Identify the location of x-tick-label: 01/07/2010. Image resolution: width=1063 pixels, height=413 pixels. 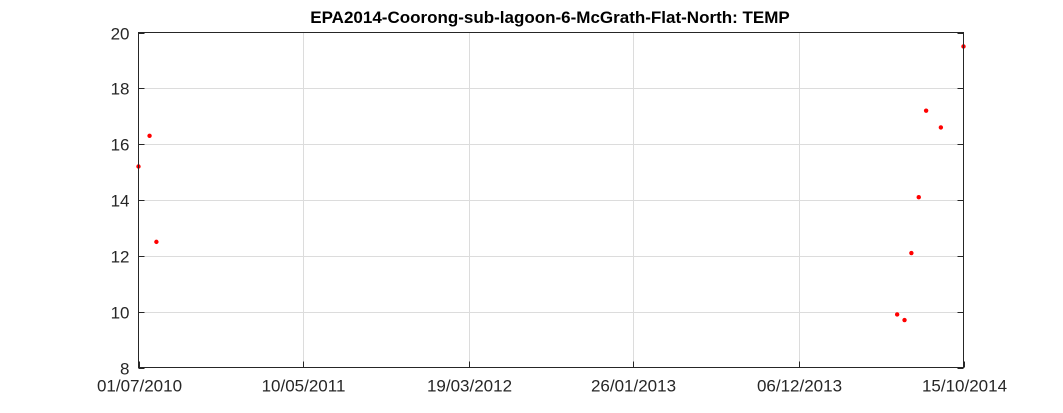
(139, 386).